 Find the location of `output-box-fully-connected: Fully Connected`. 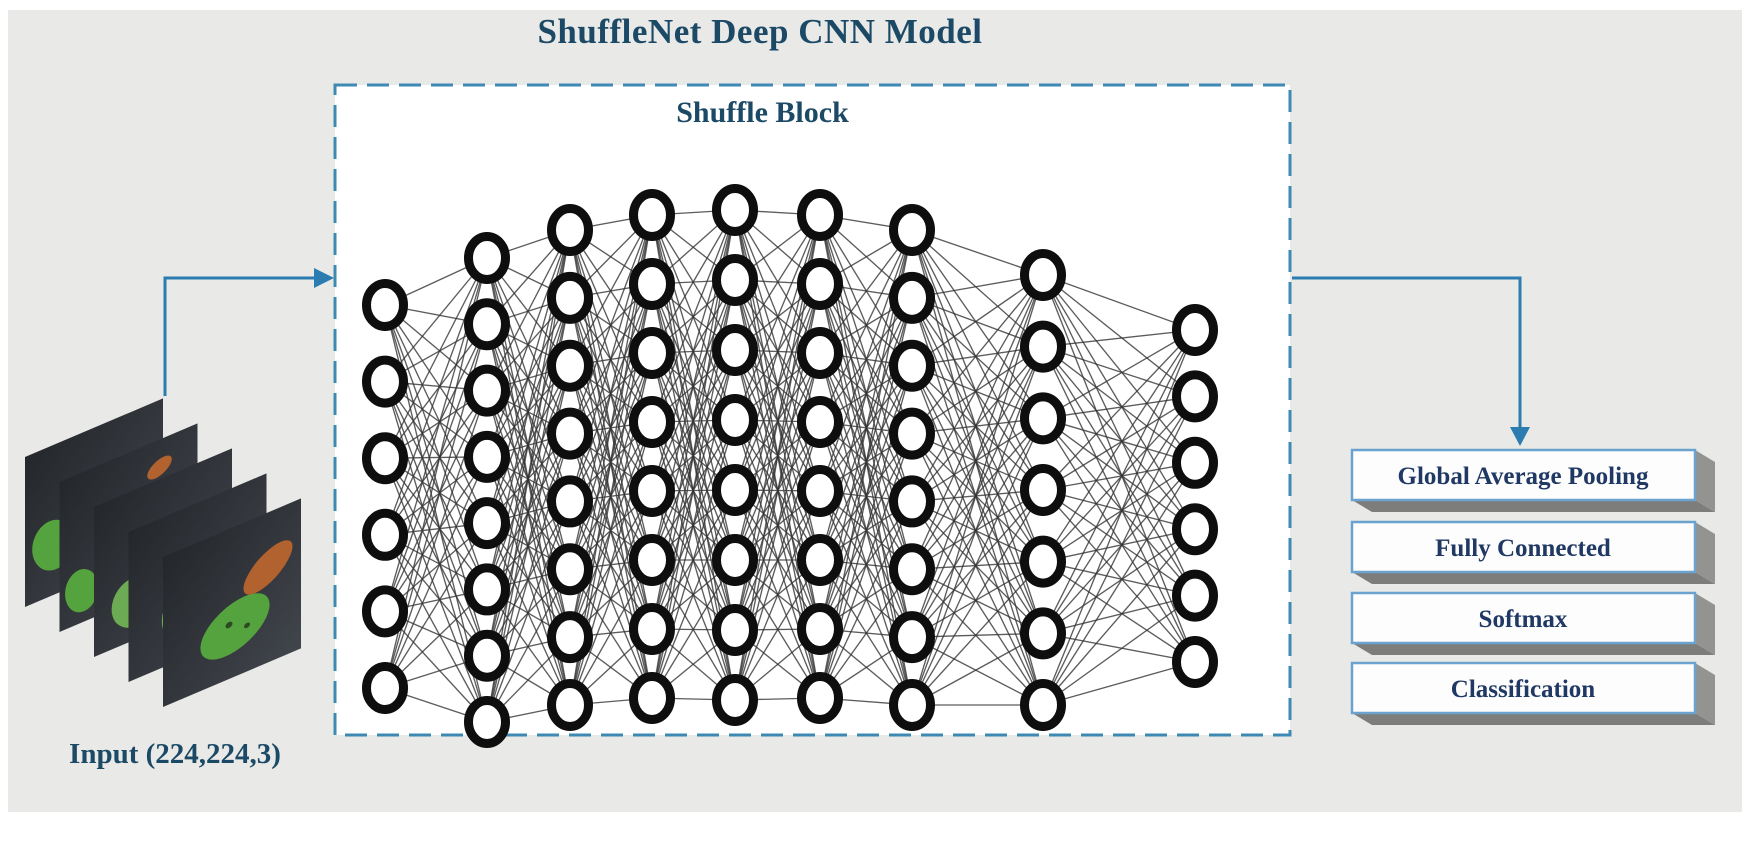

output-box-fully-connected: Fully Connected is located at coordinates (1532, 552).